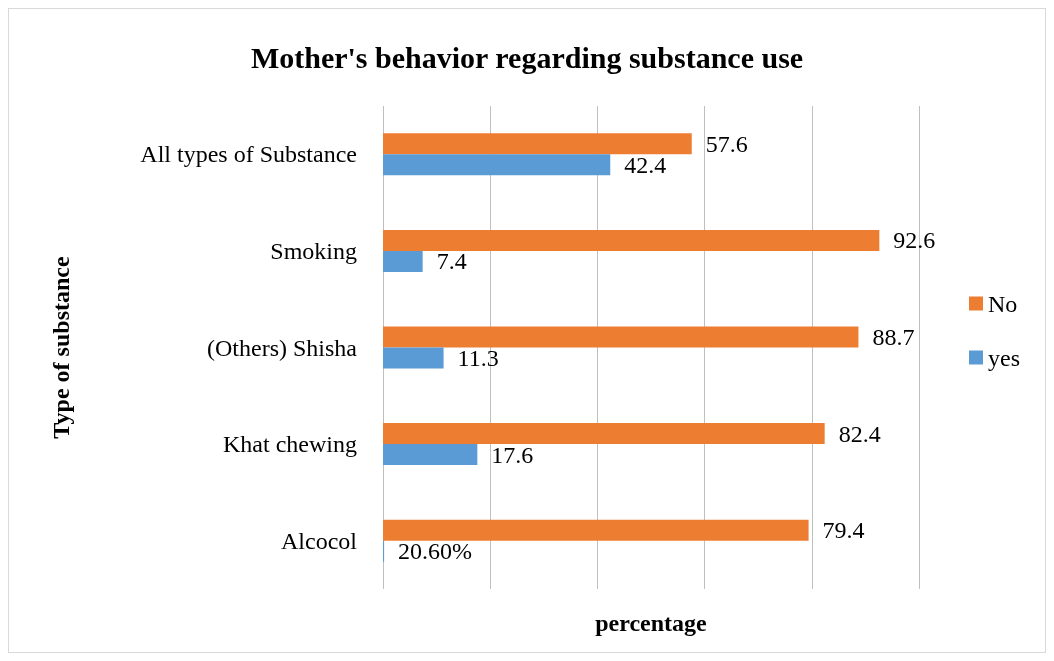 The height and width of the screenshot is (661, 1054). What do you see at coordinates (1003, 303) in the screenshot?
I see `legend-label: No` at bounding box center [1003, 303].